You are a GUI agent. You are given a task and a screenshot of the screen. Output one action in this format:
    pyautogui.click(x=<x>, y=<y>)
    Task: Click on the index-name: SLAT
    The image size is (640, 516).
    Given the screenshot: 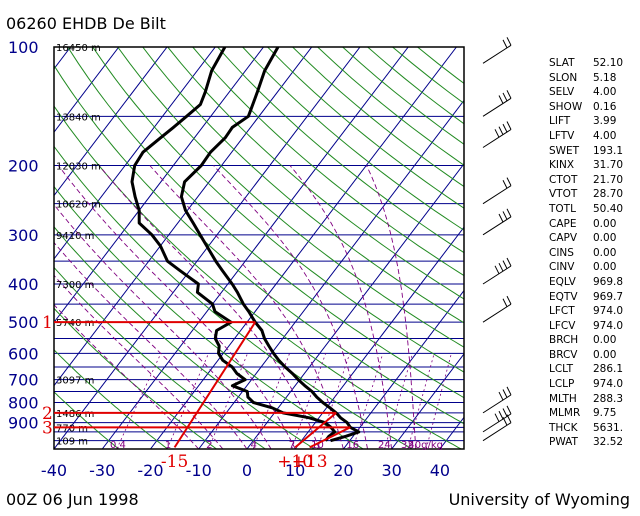 What is the action you would take?
    pyautogui.click(x=571, y=63)
    